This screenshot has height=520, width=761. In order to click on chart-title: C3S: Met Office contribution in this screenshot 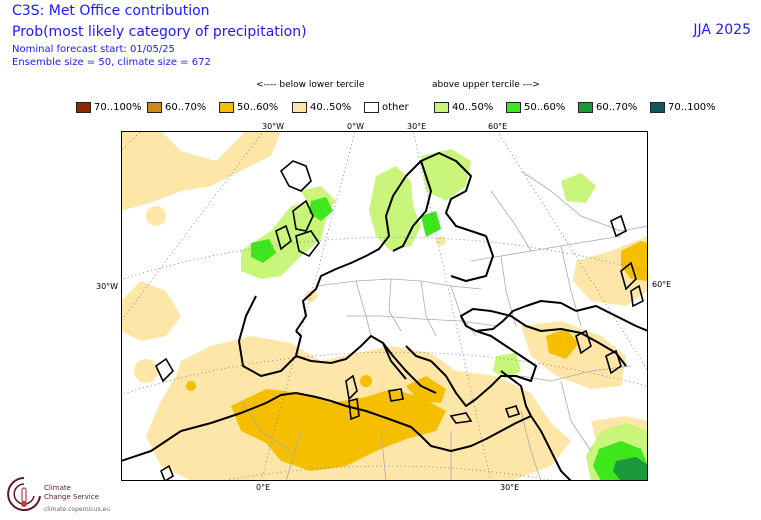, I will do `click(111, 11)`.